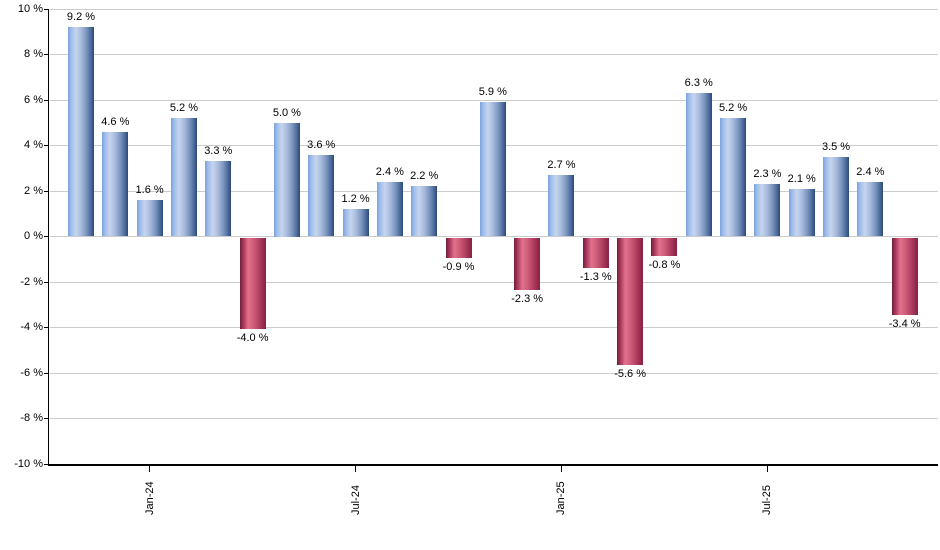 Image resolution: width=940 pixels, height=550 pixels. I want to click on x-axis-tick-label: Jan-25, so click(561, 498).